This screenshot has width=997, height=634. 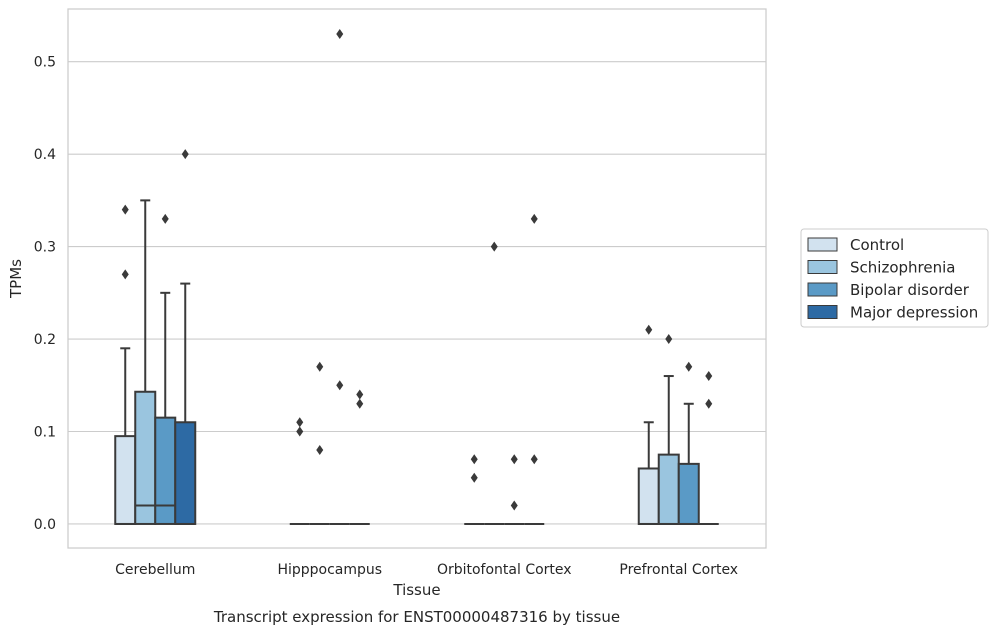 I want to click on legend-item: Major depression, so click(x=892, y=313).